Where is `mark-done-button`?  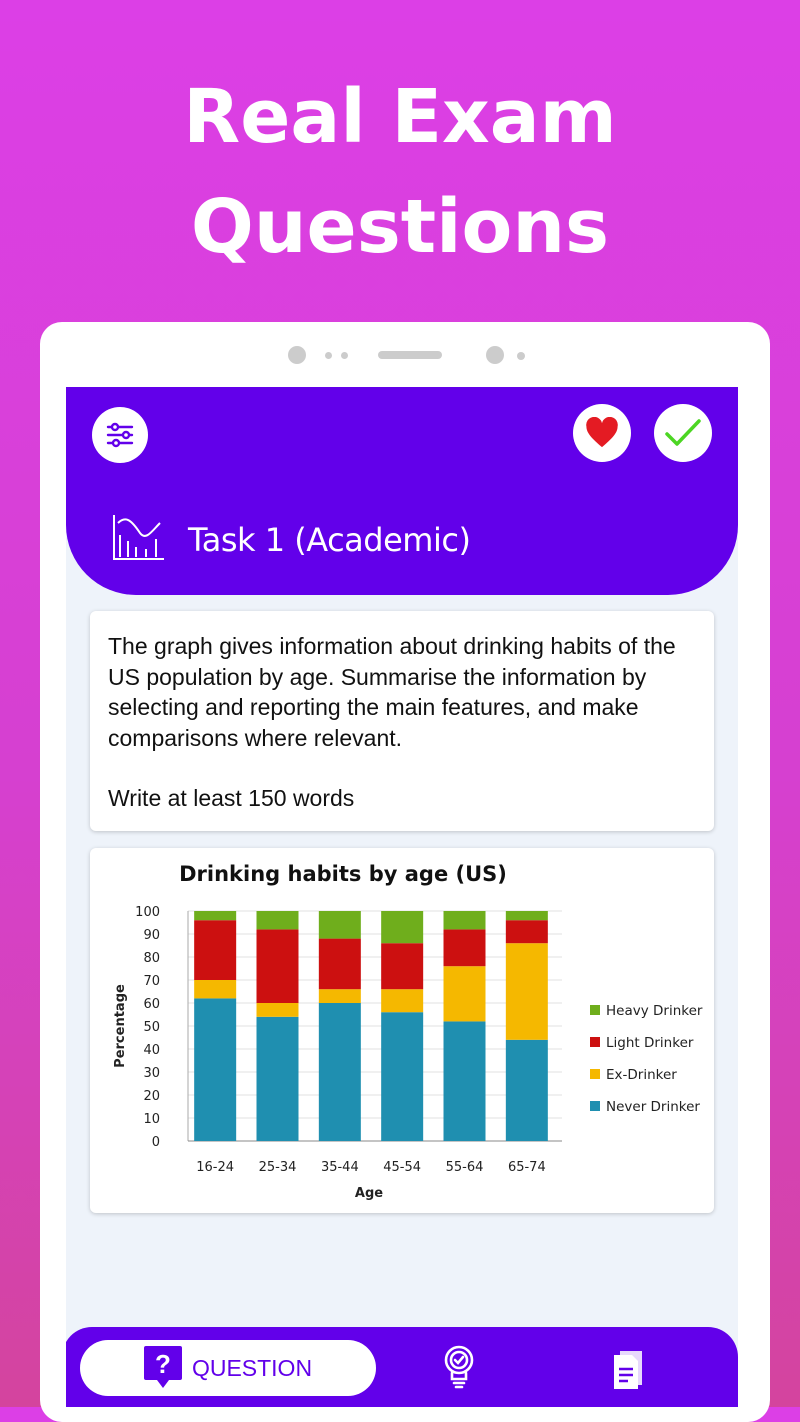 mark-done-button is located at coordinates (683, 433).